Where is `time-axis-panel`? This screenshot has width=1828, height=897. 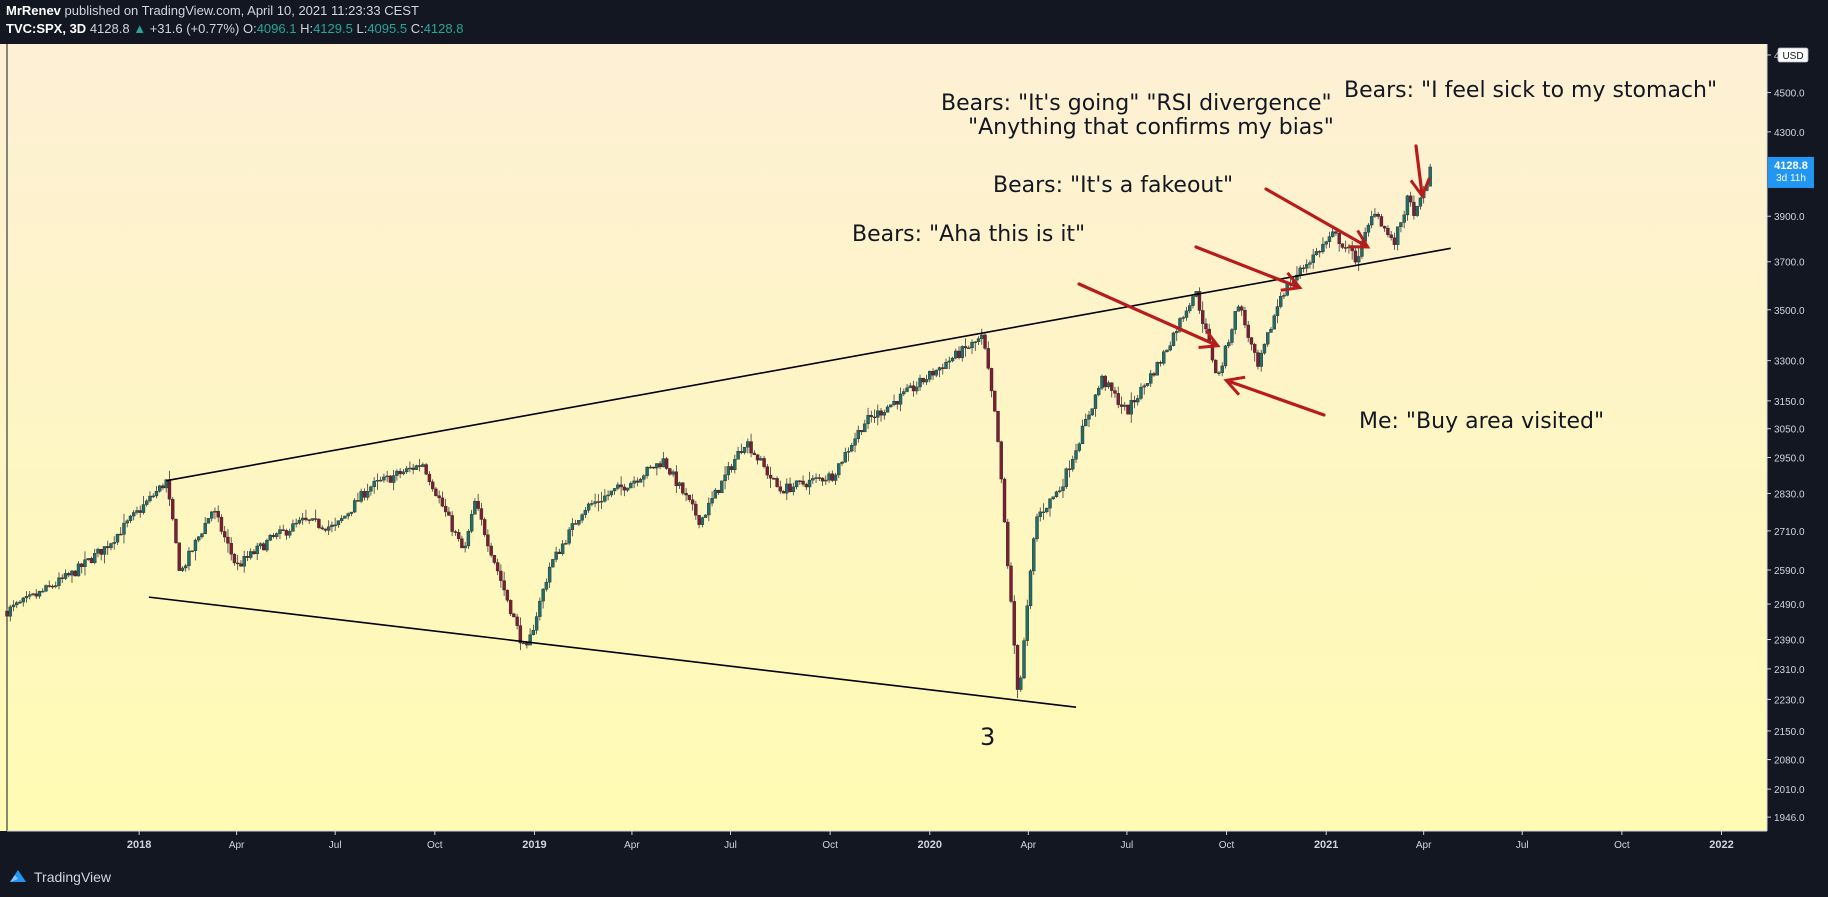 time-axis-panel is located at coordinates (883, 845).